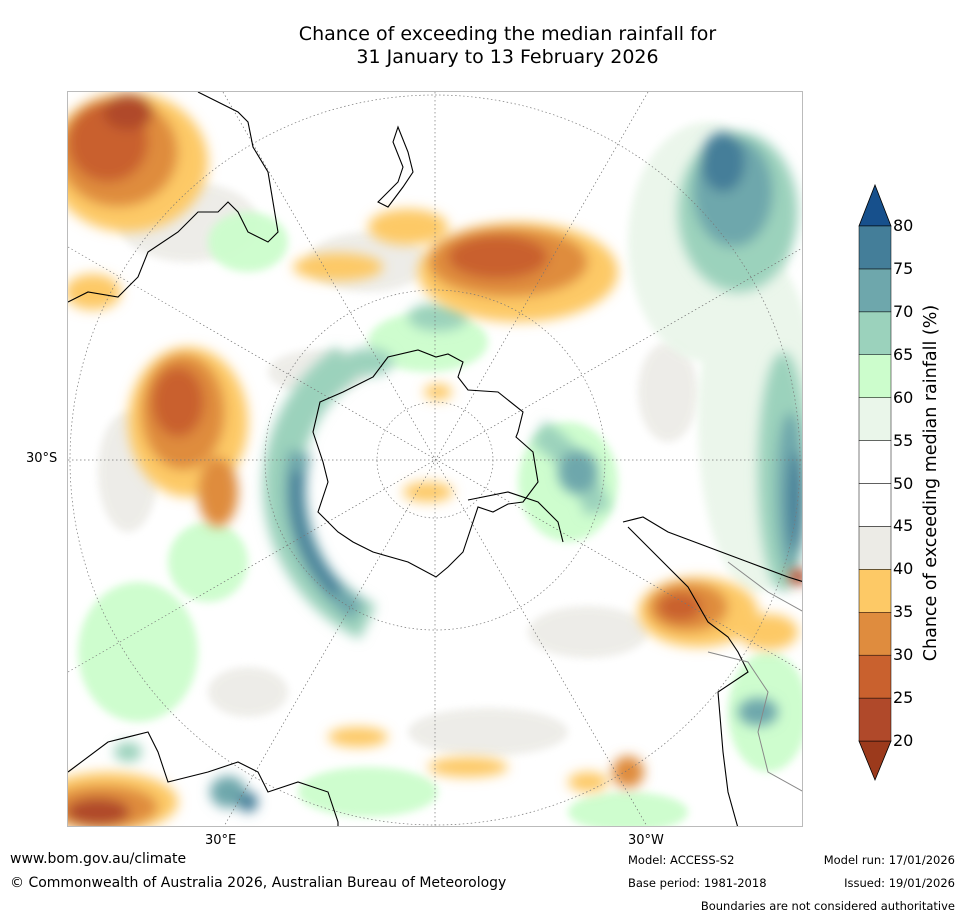 The image size is (965, 919). I want to click on australia-coast, so click(173, 197).